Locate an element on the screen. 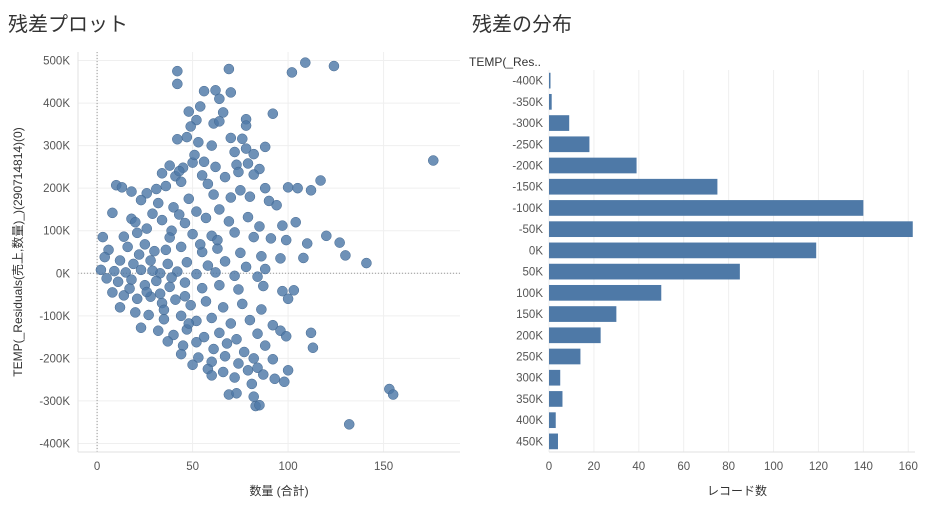 The height and width of the screenshot is (511, 932). category-label: 100K is located at coordinates (529, 294).